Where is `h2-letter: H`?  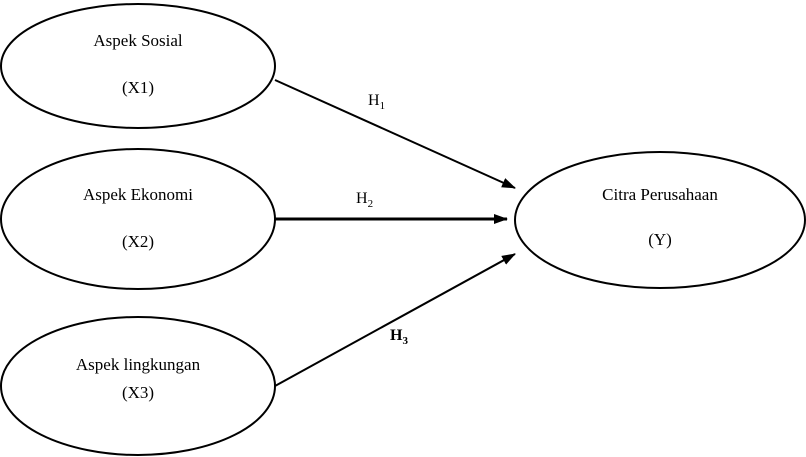 h2-letter: H is located at coordinates (362, 198).